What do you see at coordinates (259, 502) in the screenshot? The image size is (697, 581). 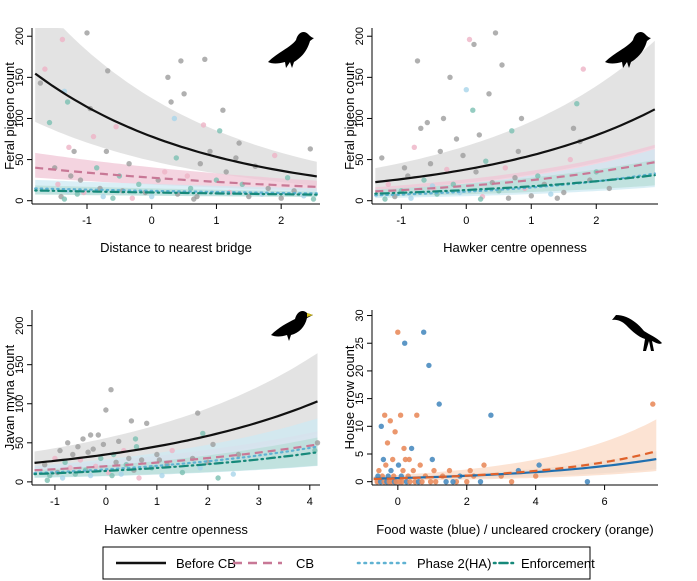 I see `x-tick-label: 3` at bounding box center [259, 502].